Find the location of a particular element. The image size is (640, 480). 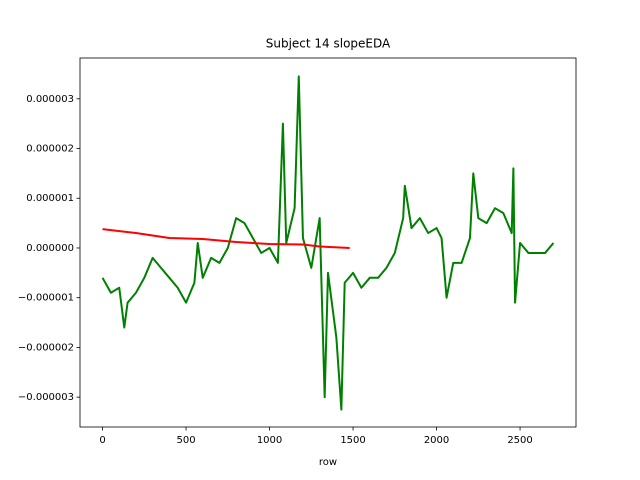

x-tick-label: 500 is located at coordinates (186, 440).